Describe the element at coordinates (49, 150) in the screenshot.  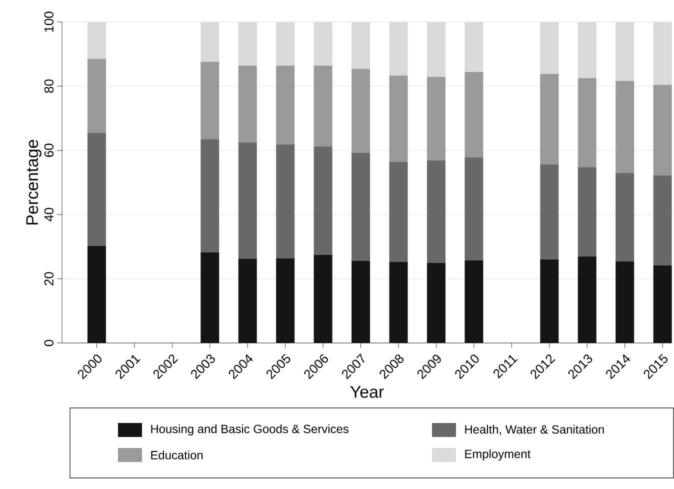
I see `y-tick-label: 60` at that location.